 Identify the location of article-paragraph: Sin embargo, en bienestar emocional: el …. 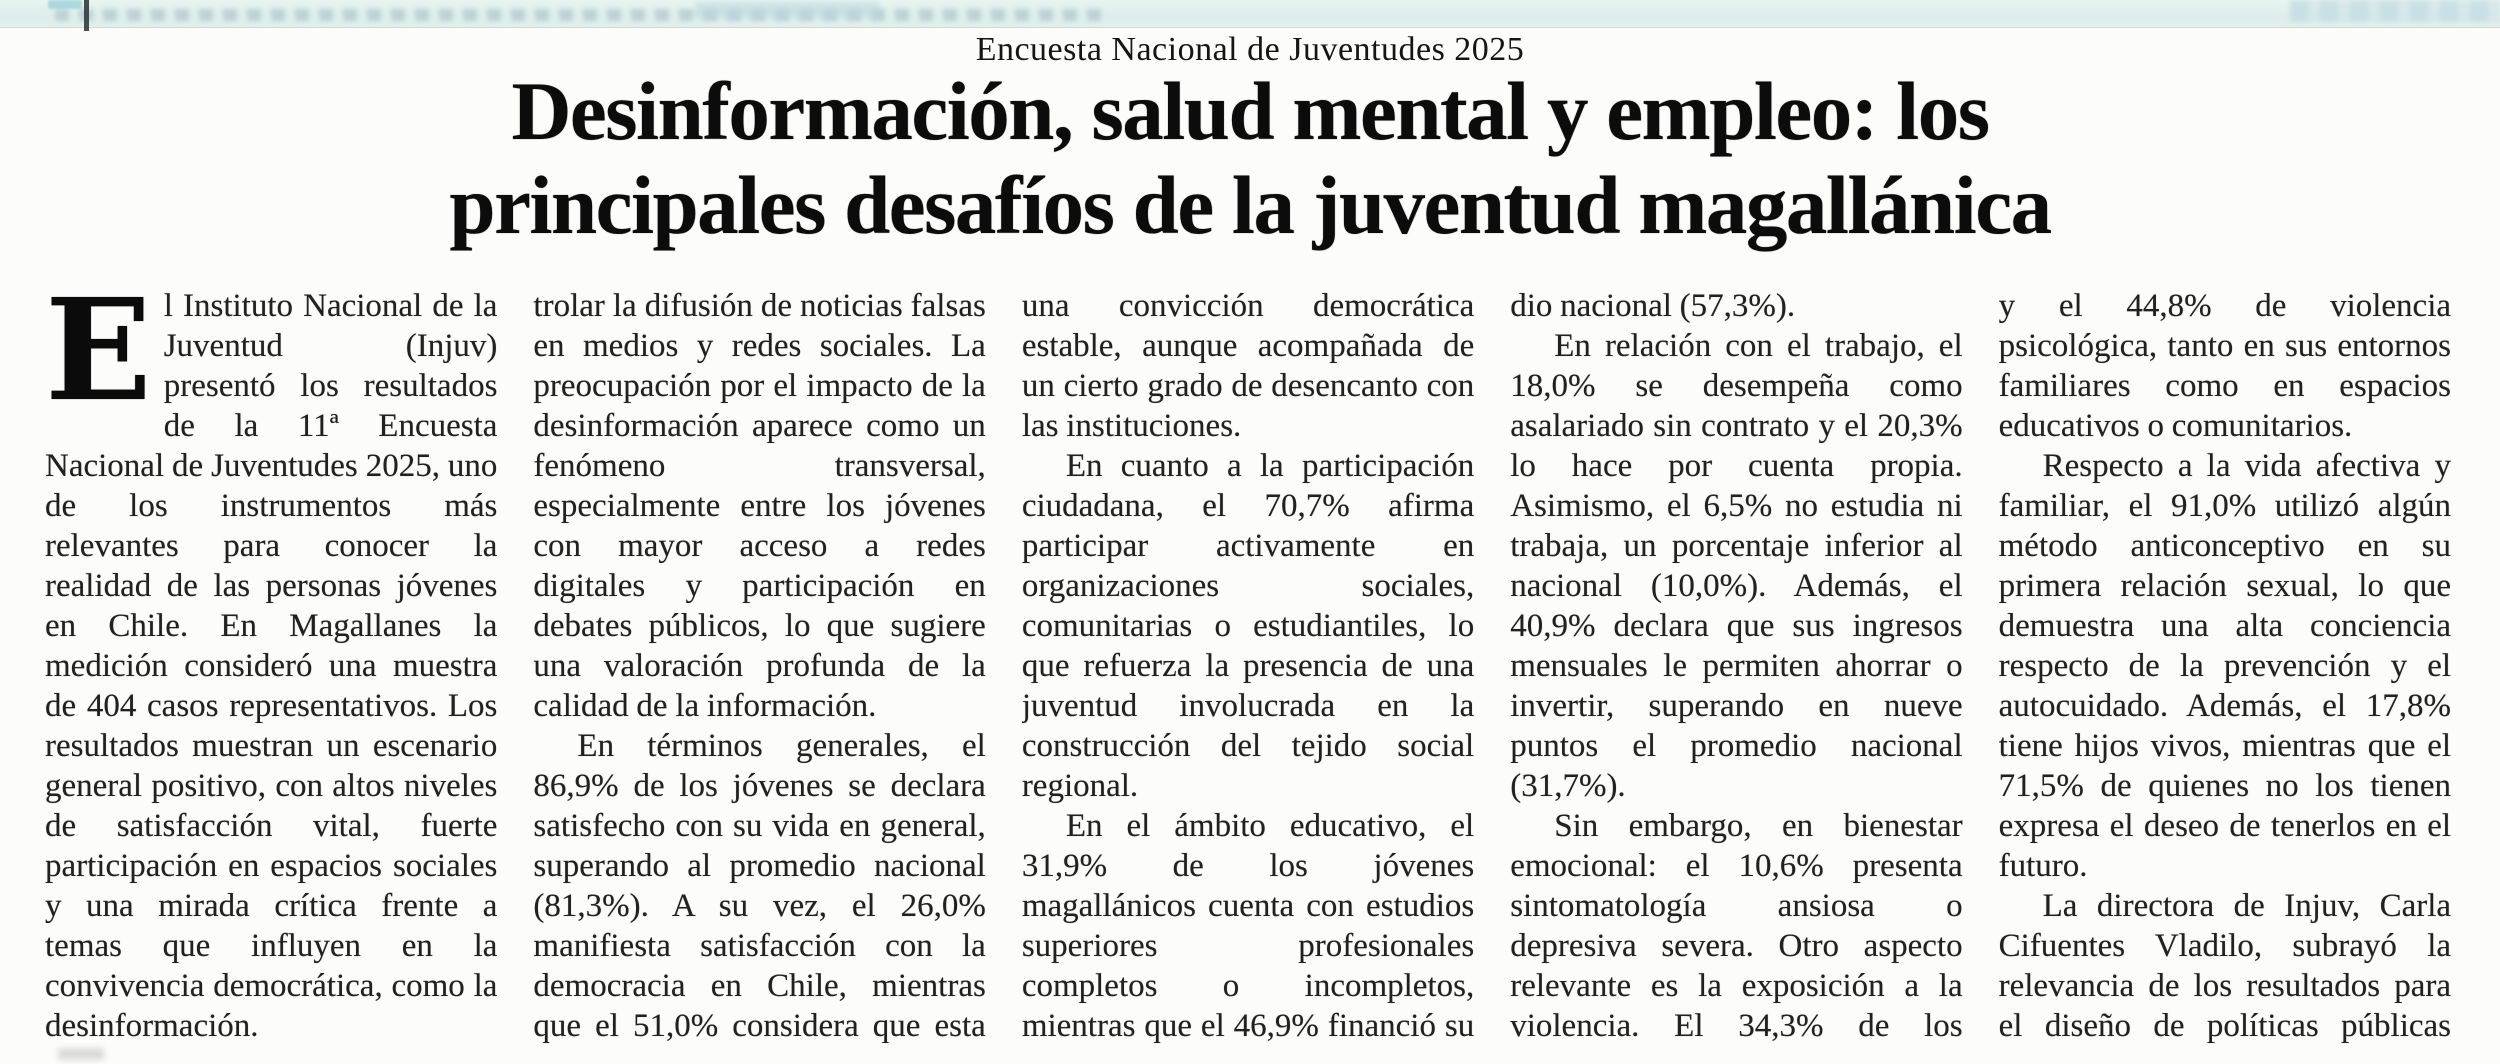
(1736, 926).